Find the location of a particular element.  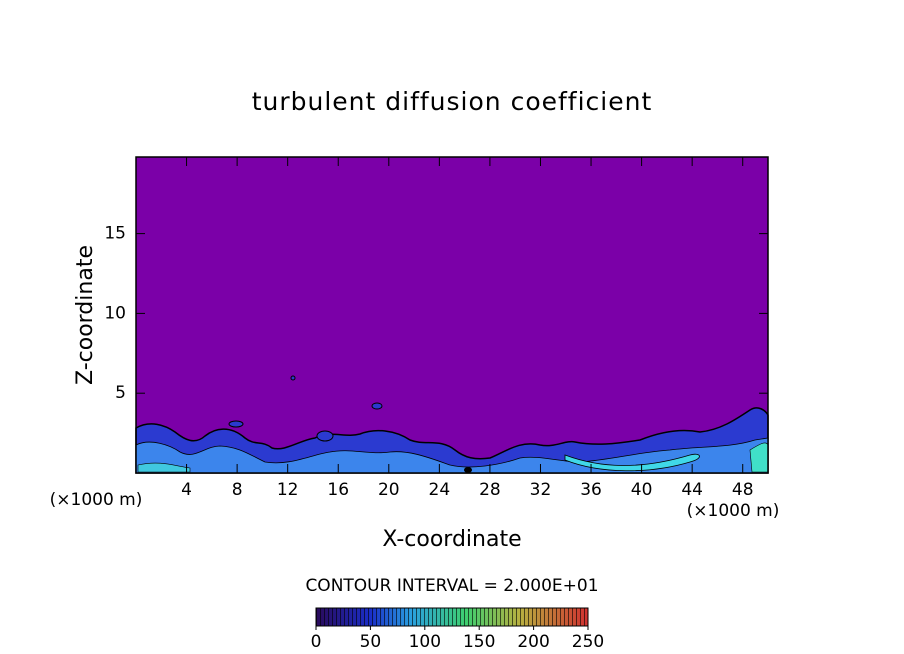

x-tick-label: 20 is located at coordinates (389, 490).